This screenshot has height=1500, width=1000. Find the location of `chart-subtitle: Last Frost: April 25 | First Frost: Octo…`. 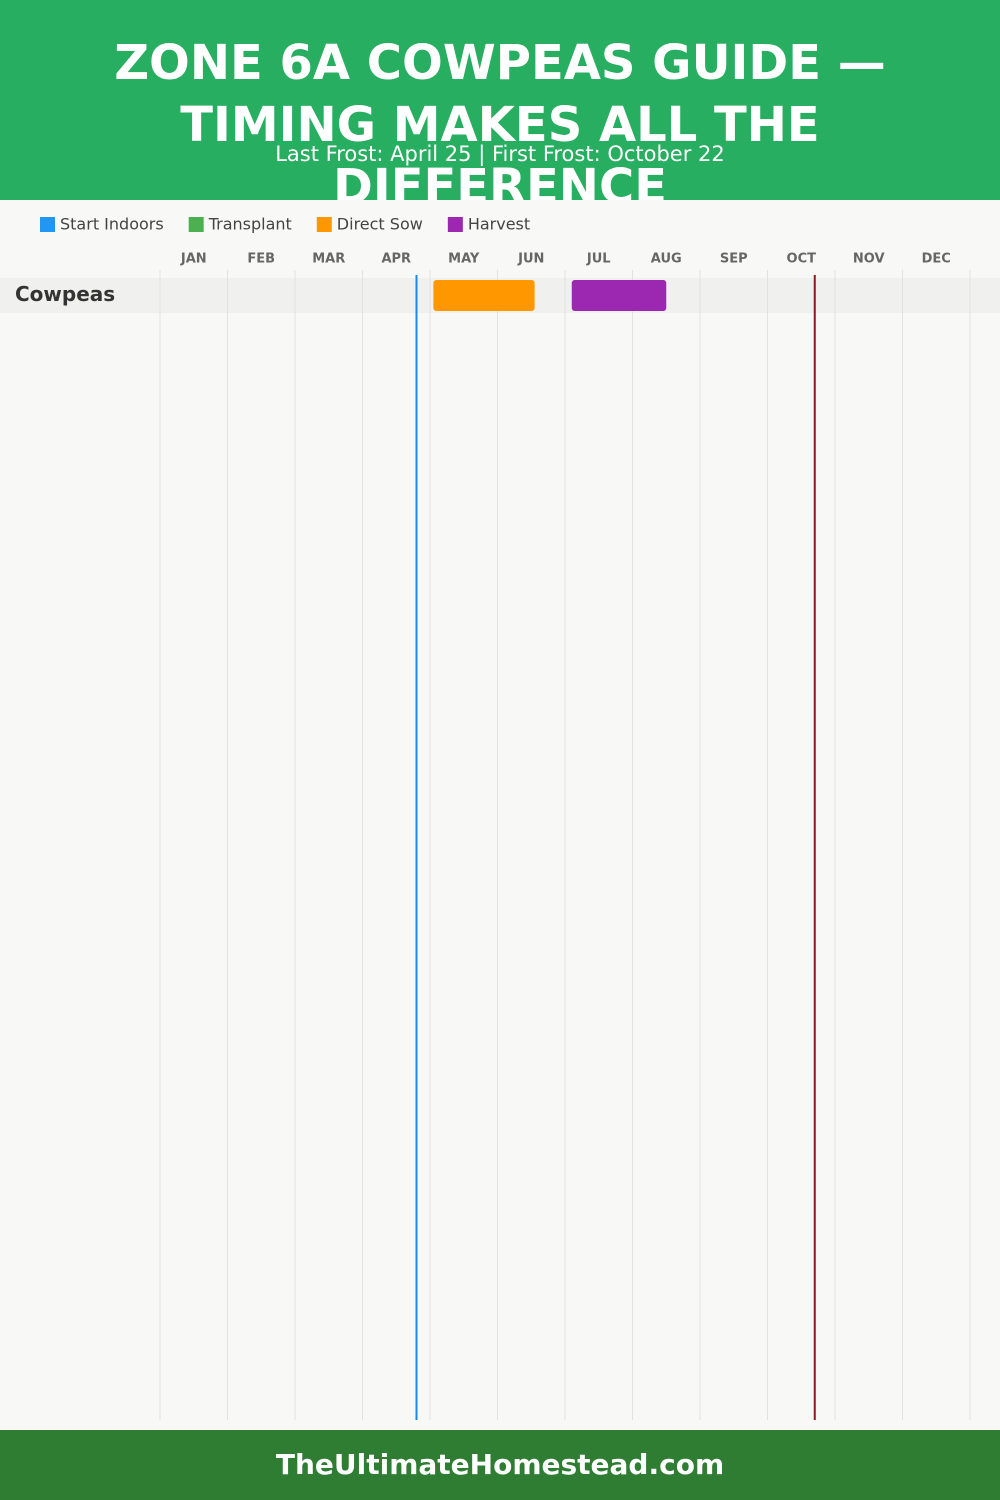

chart-subtitle: Last Frost: April 25 | First Frost: Octo… is located at coordinates (500, 154).